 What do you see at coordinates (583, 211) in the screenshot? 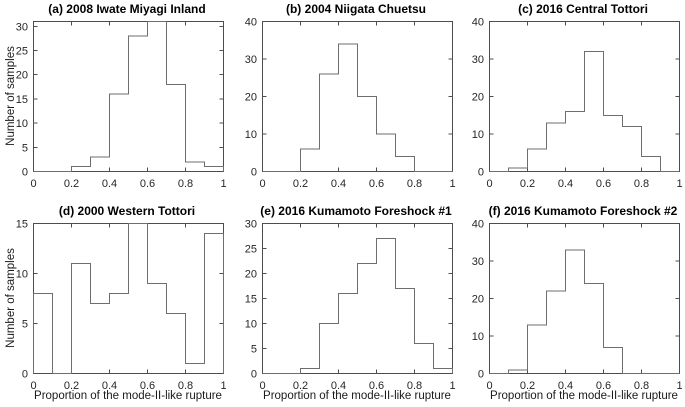
I see `subplot-f-title: (f) 2016 Kumamoto Foreshock #2` at bounding box center [583, 211].